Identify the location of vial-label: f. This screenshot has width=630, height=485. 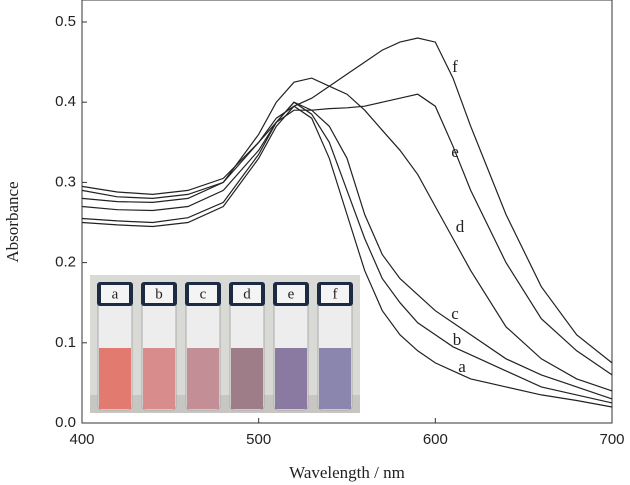
(335, 294).